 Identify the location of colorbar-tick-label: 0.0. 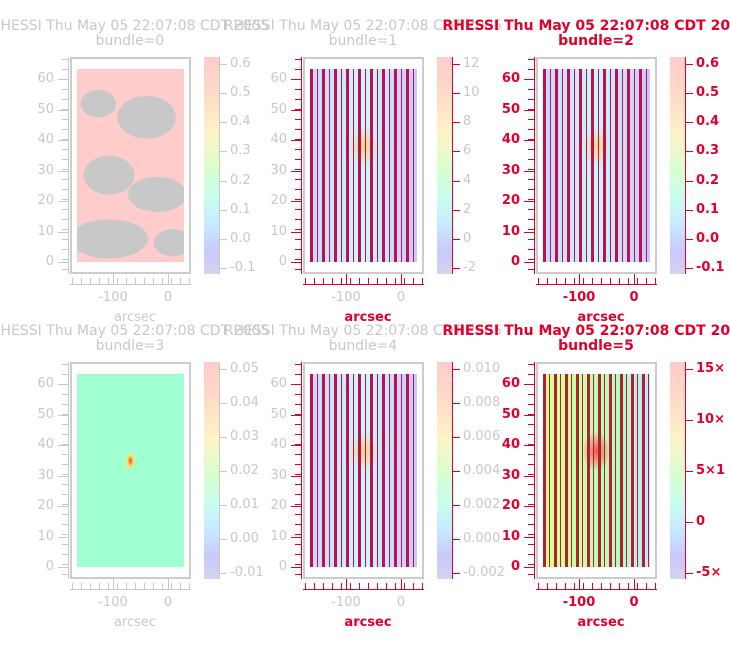
(708, 238).